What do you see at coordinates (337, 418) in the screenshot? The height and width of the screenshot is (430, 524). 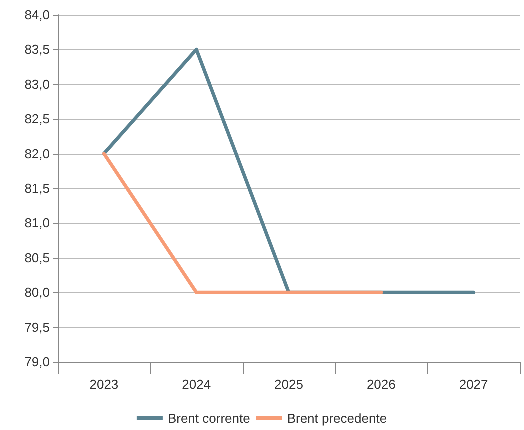 I see `legend-label: Brent precedente` at bounding box center [337, 418].